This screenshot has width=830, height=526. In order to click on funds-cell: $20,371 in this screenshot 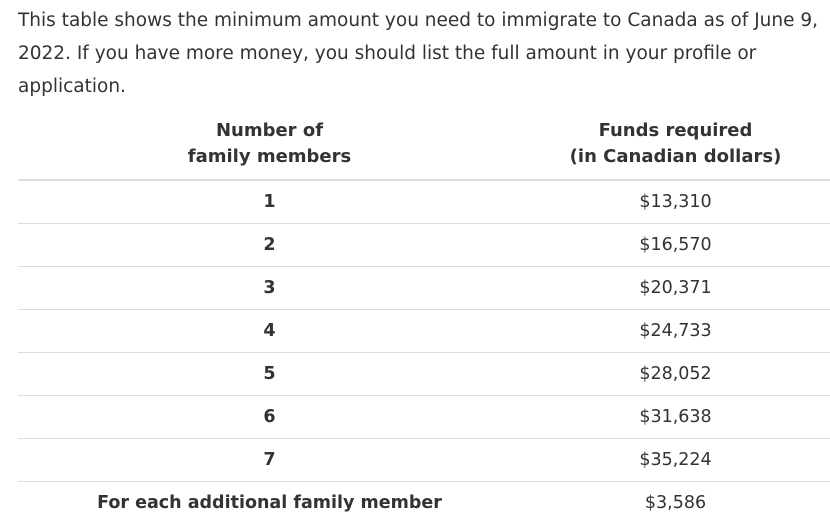, I will do `click(675, 288)`.